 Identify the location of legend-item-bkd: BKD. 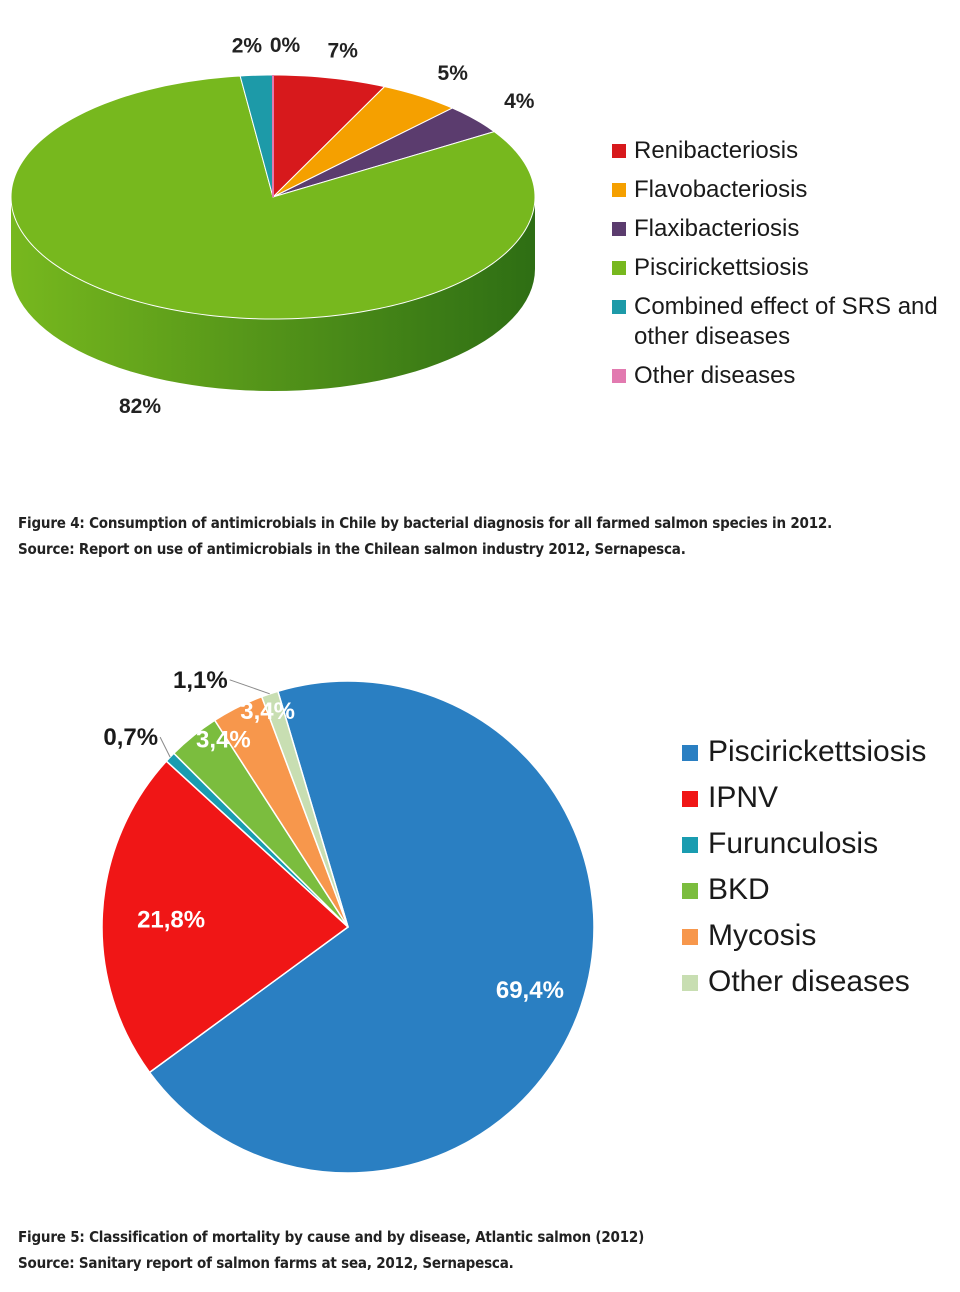
(817, 890).